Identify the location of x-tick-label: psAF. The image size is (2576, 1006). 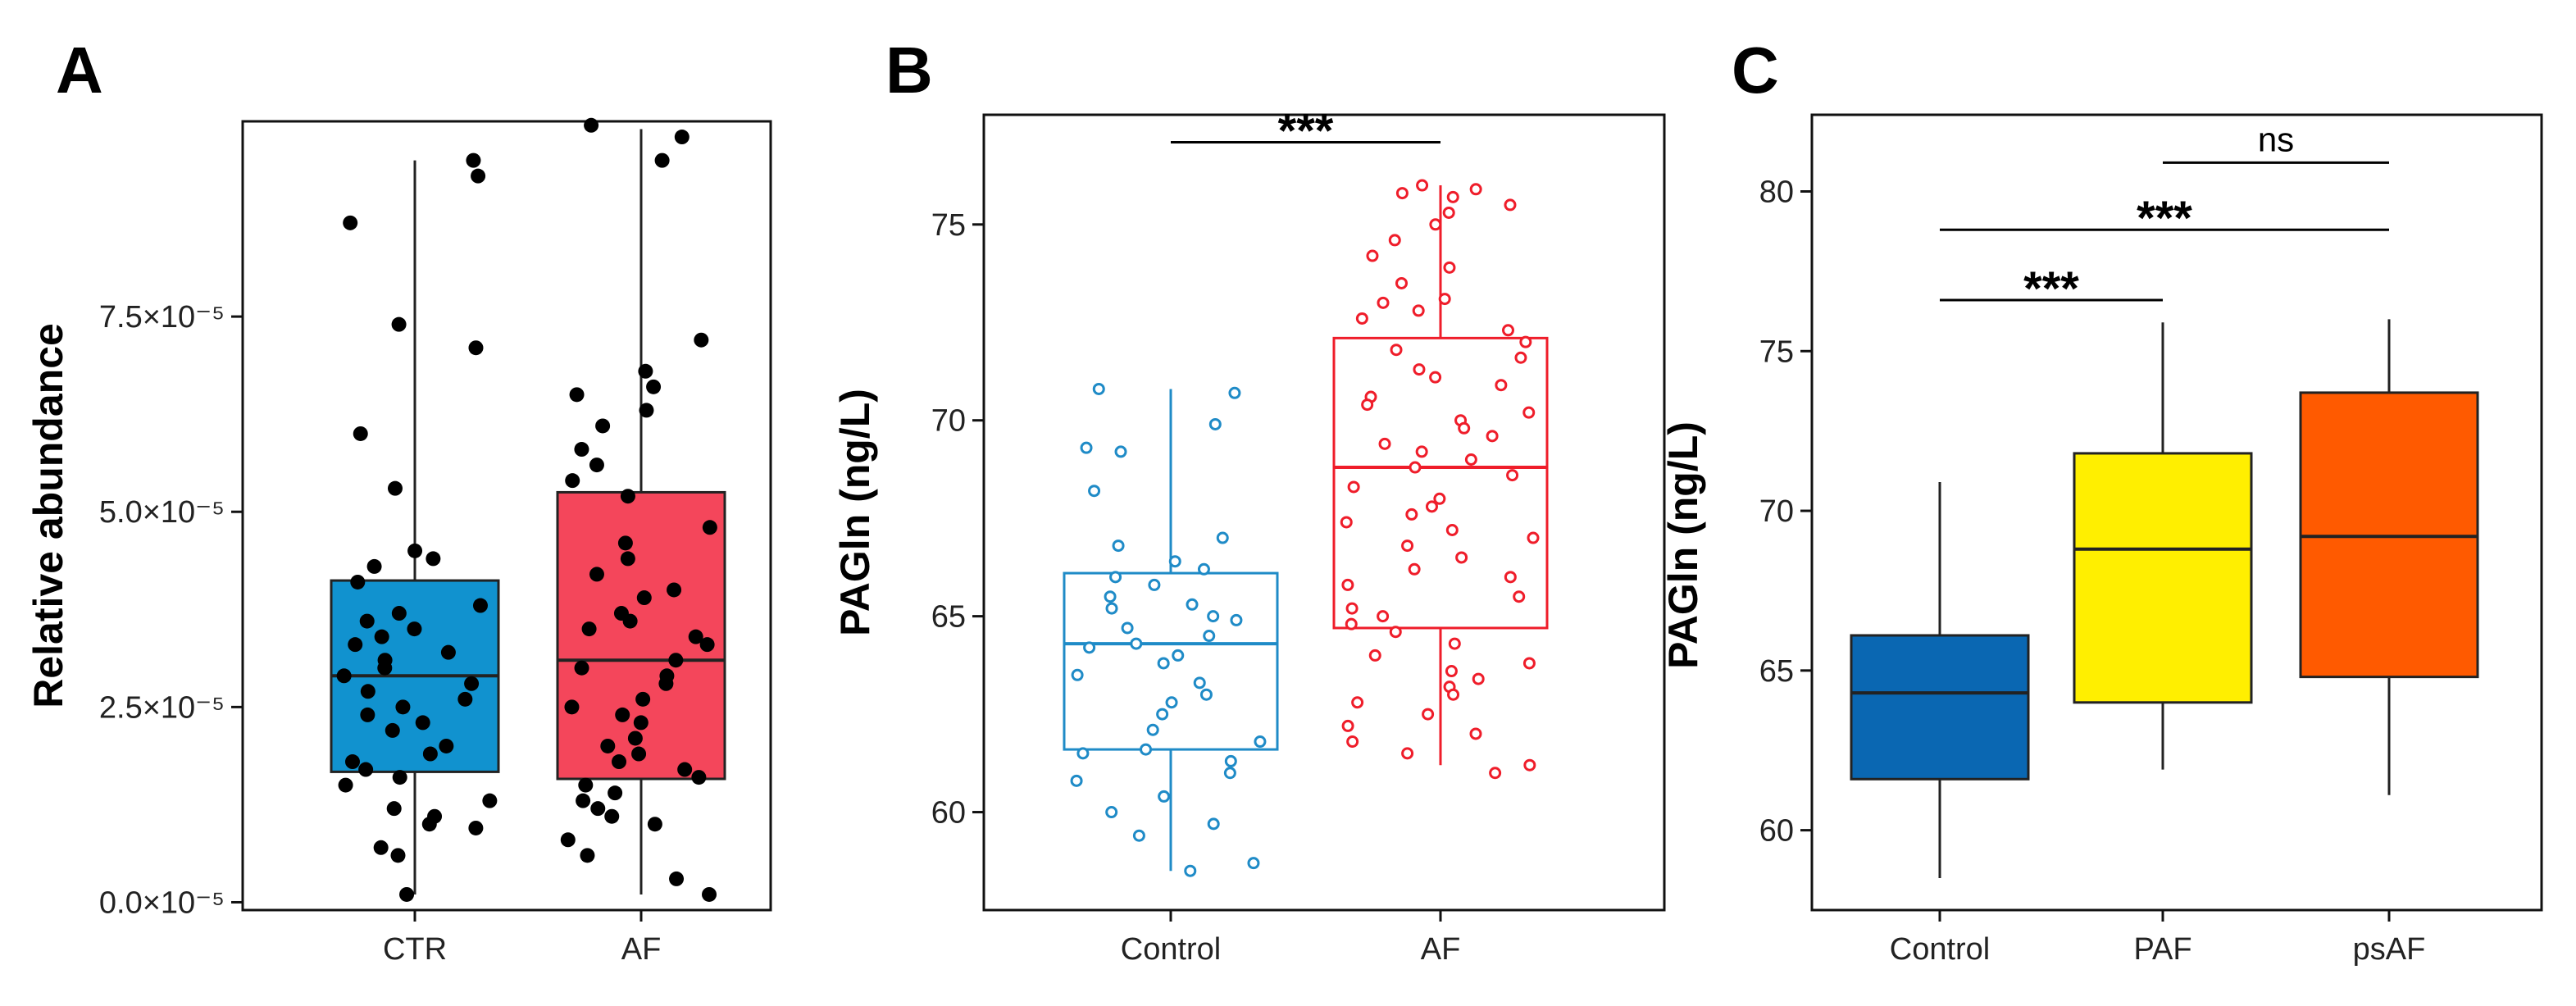
(2389, 949).